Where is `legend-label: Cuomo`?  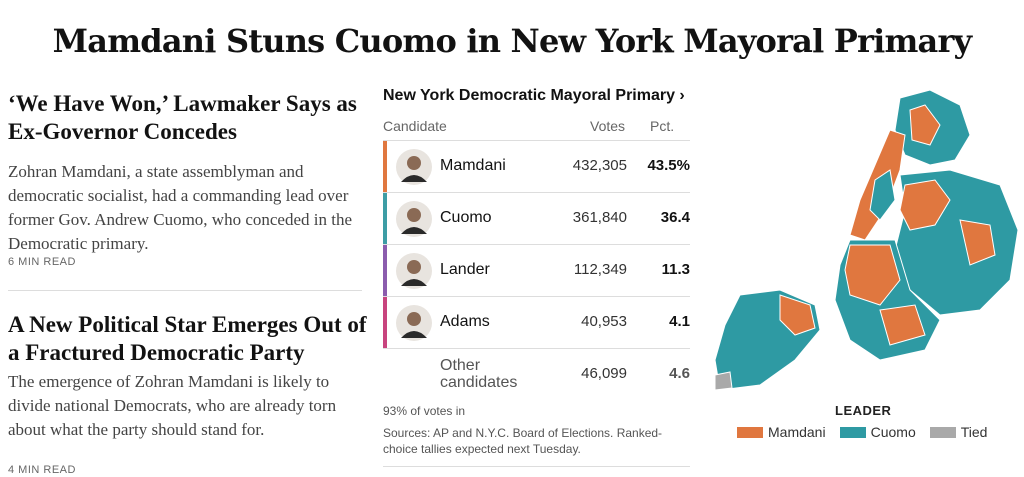
legend-label: Cuomo is located at coordinates (893, 432).